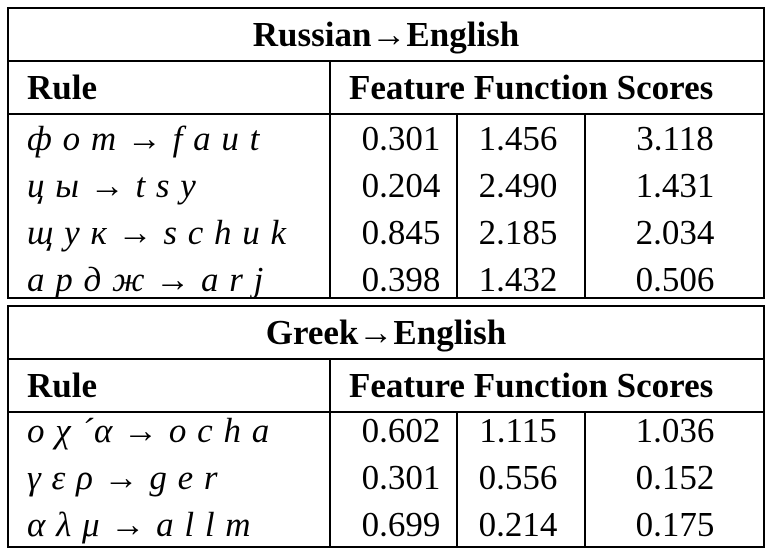 The height and width of the screenshot is (557, 781). I want to click on table-row: щ у к → s c h u k 0.845 2.185 2.034, so click(386, 232).